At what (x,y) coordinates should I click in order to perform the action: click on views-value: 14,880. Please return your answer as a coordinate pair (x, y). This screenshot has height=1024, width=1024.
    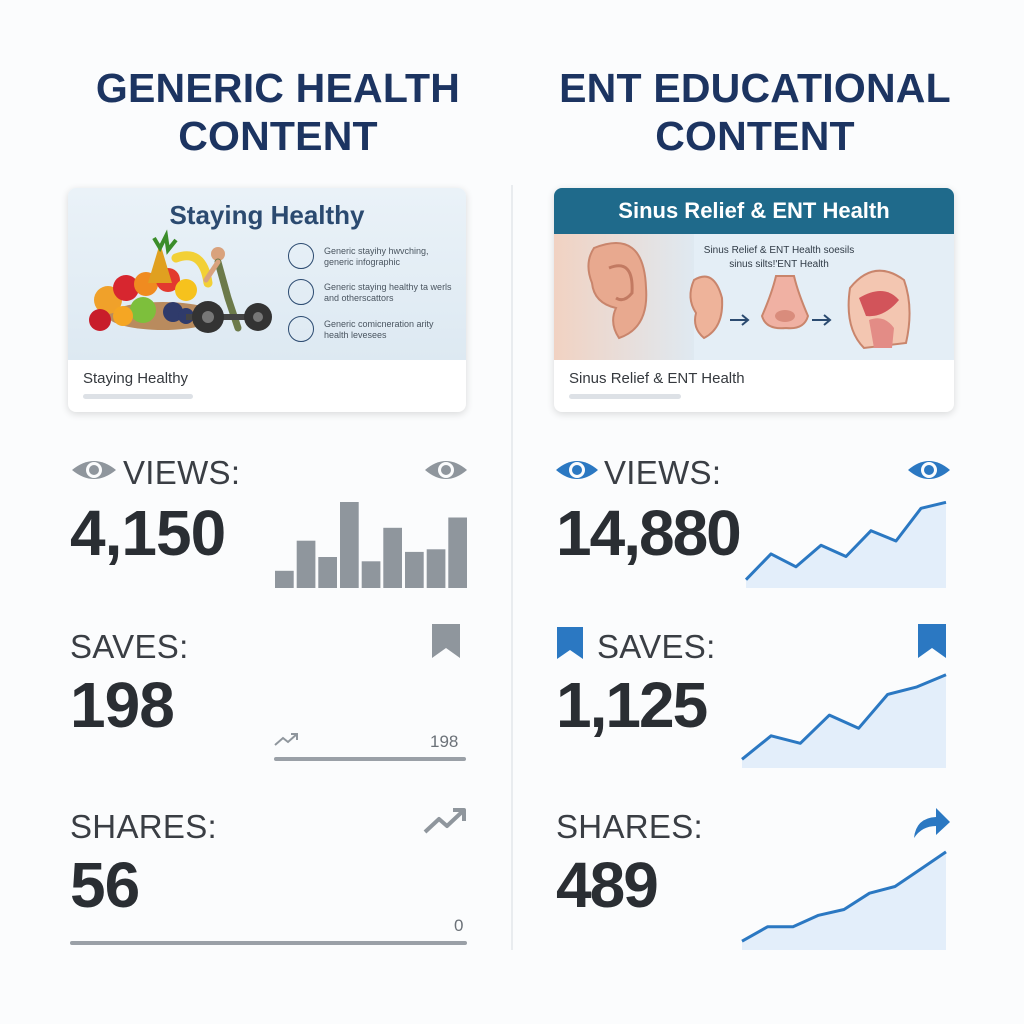
    Looking at the image, I should click on (649, 533).